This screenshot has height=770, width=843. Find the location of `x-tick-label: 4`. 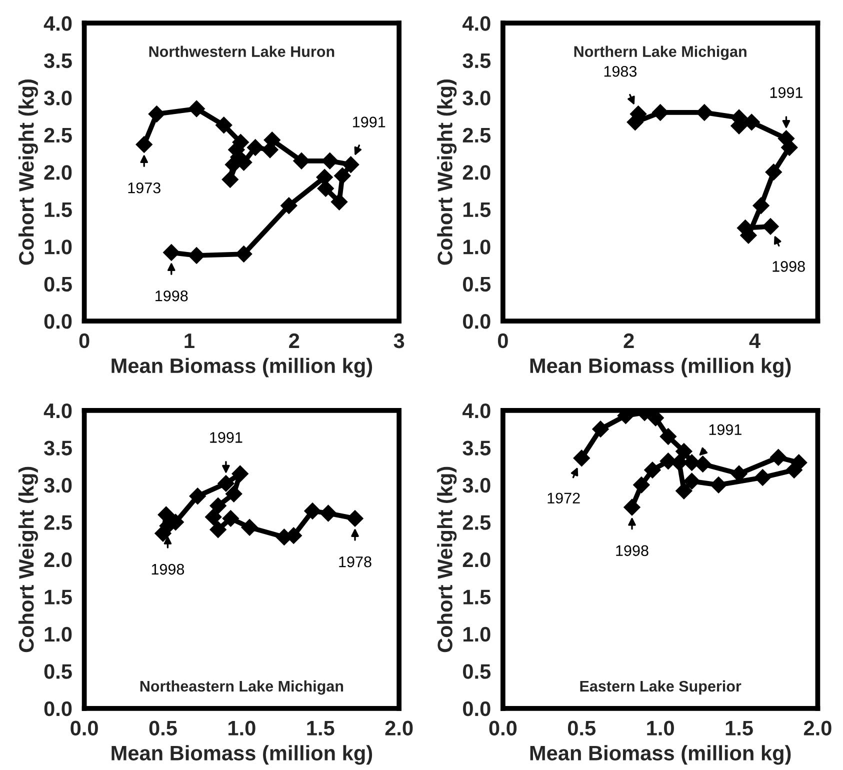

x-tick-label: 4 is located at coordinates (754, 341).